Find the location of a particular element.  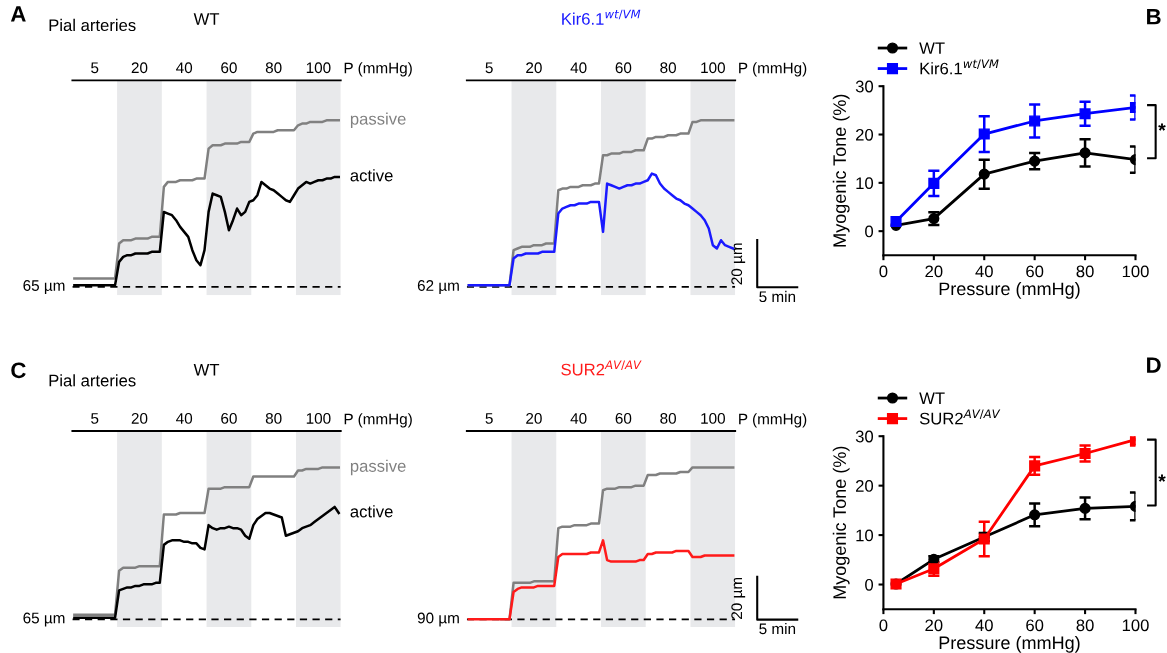

chart-title: Kir6.1$^{wt/VM}$ is located at coordinates (601, 17).